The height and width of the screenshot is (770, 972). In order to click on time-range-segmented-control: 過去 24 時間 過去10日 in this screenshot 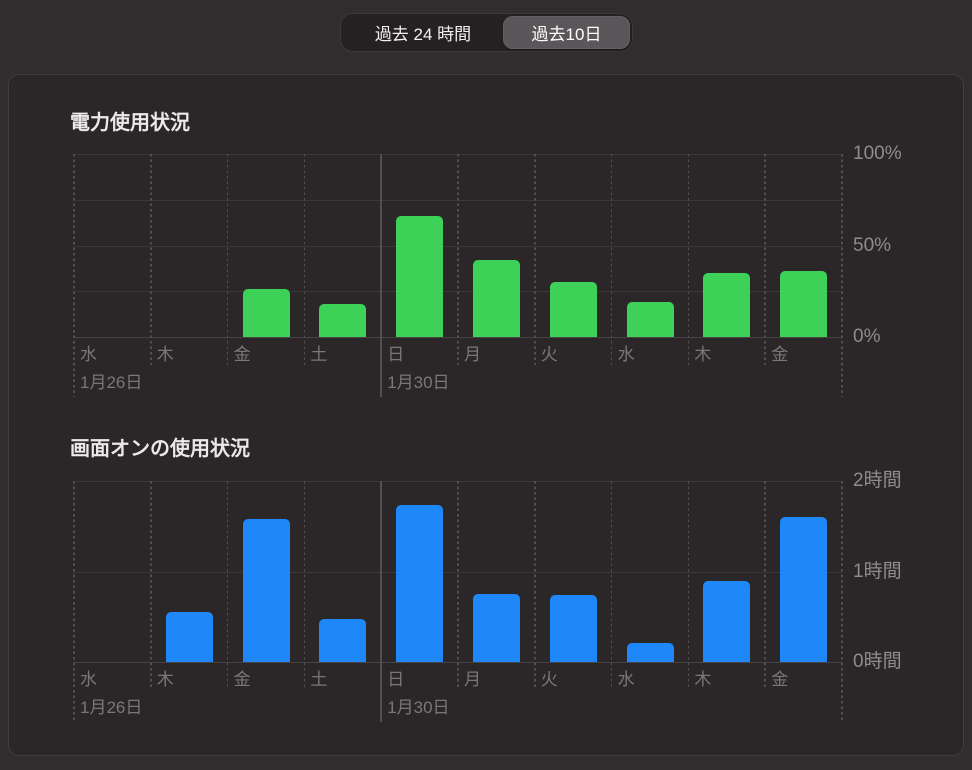, I will do `click(486, 32)`.